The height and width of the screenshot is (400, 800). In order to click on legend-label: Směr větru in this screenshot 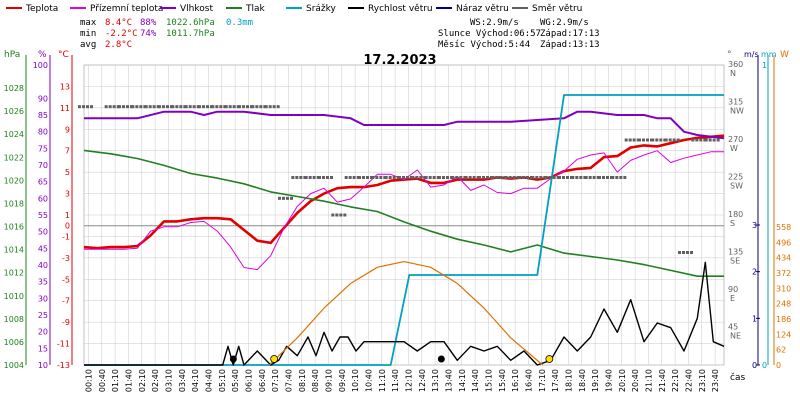, I will do `click(557, 9)`.